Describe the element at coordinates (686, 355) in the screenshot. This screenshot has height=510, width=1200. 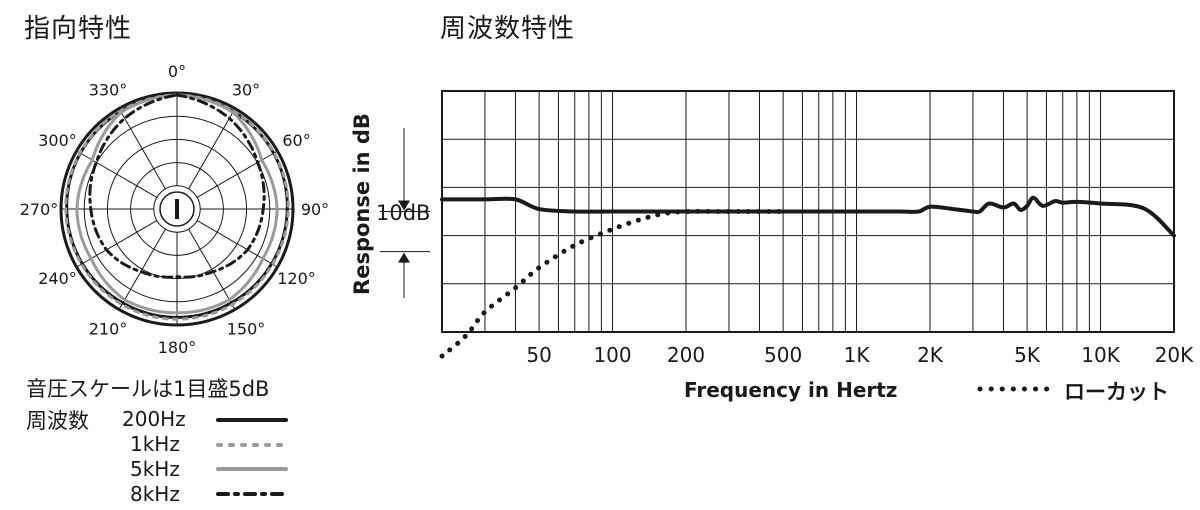
I see `frequency-tick-label: 200` at that location.